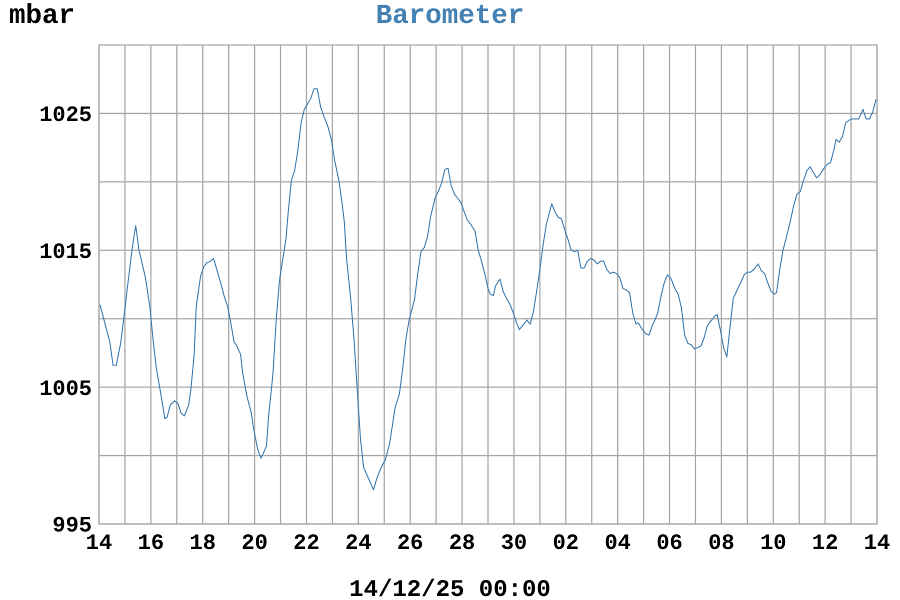  What do you see at coordinates (566, 543) in the screenshot?
I see `x-tick-label: 02` at bounding box center [566, 543].